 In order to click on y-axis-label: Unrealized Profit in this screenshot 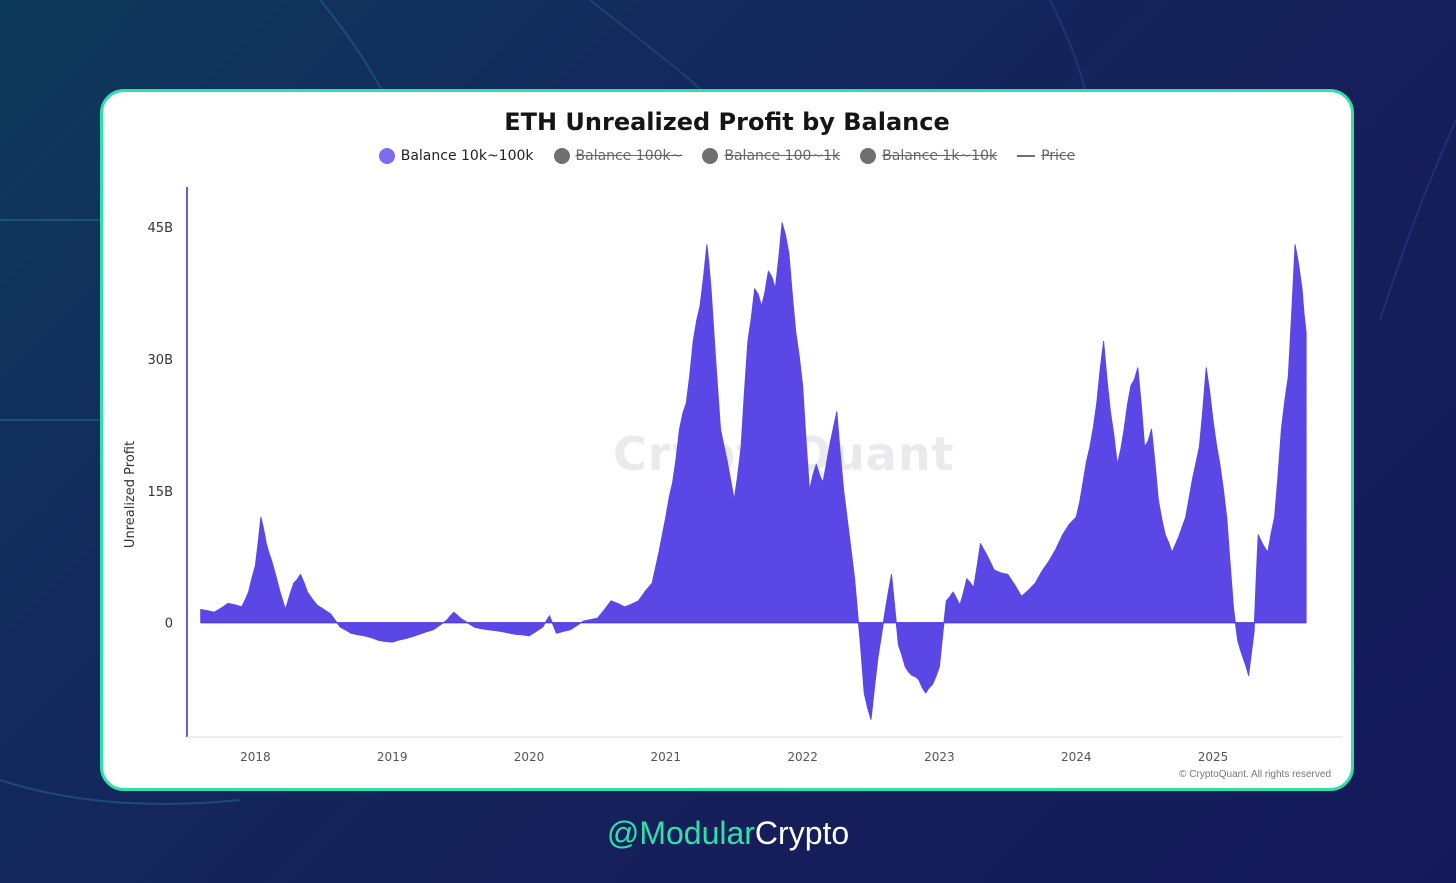, I will do `click(130, 494)`.